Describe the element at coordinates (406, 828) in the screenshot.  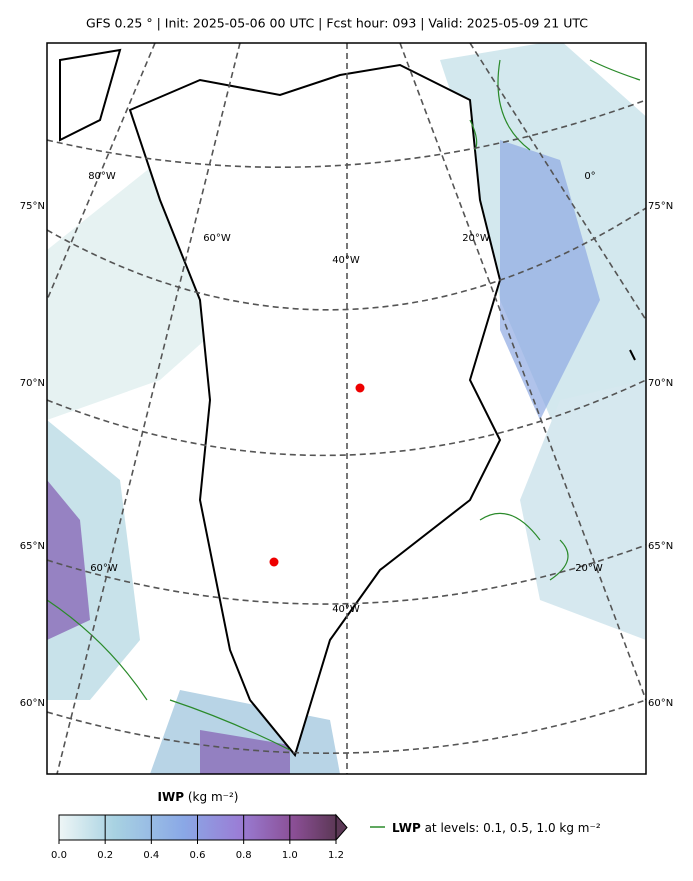
I see `legend-bold: LWP` at that location.